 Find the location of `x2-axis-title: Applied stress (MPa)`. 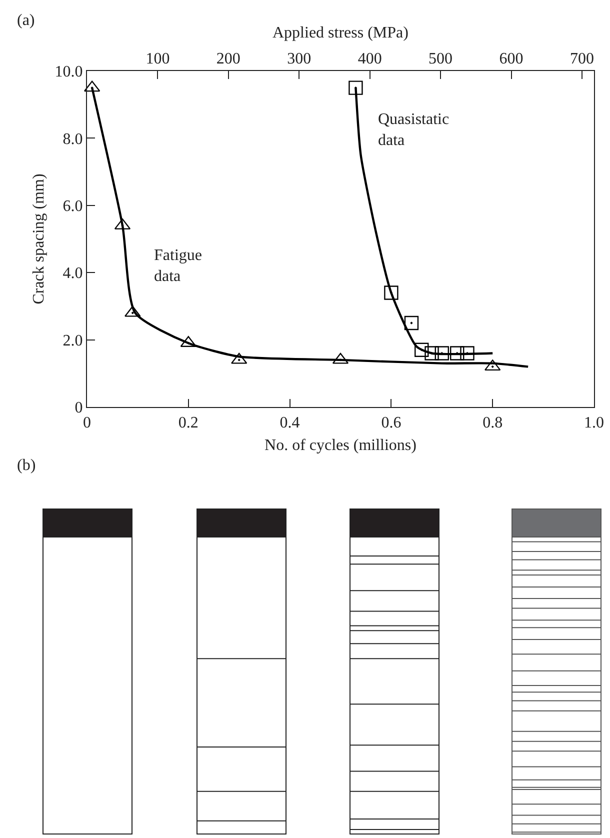

x2-axis-title: Applied stress (MPa) is located at coordinates (340, 33).